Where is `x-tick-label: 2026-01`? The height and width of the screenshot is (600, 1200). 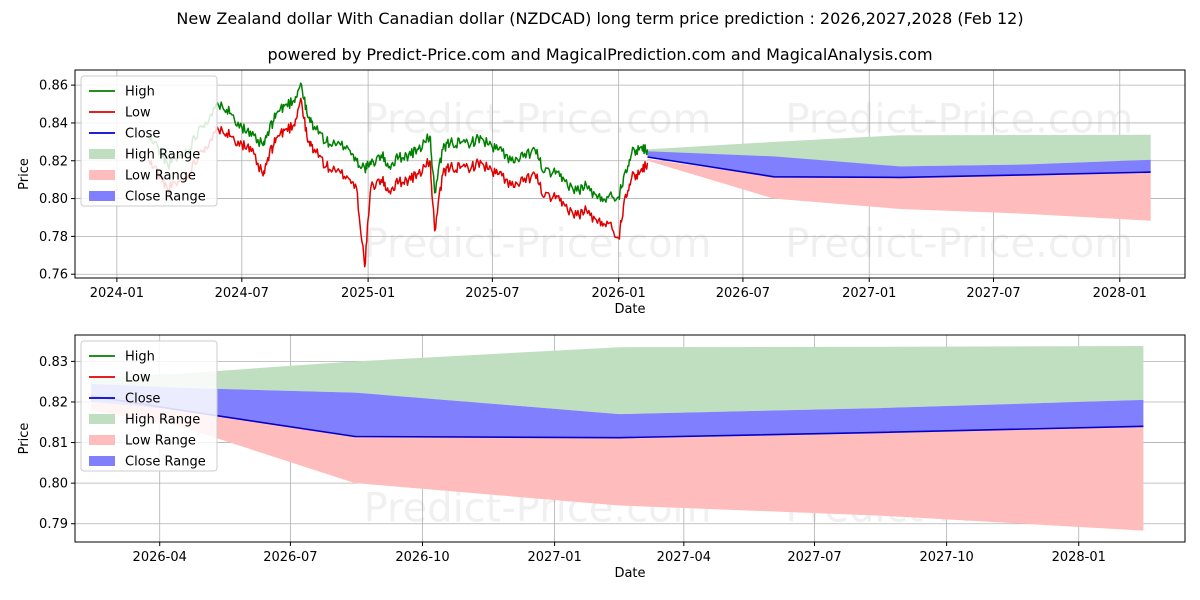
x-tick-label: 2026-01 is located at coordinates (619, 293).